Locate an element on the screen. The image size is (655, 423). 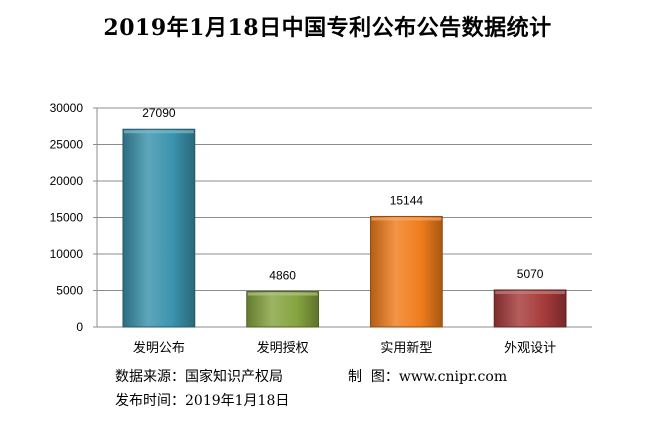
y-tick-label: 5000 is located at coordinates (69, 291).